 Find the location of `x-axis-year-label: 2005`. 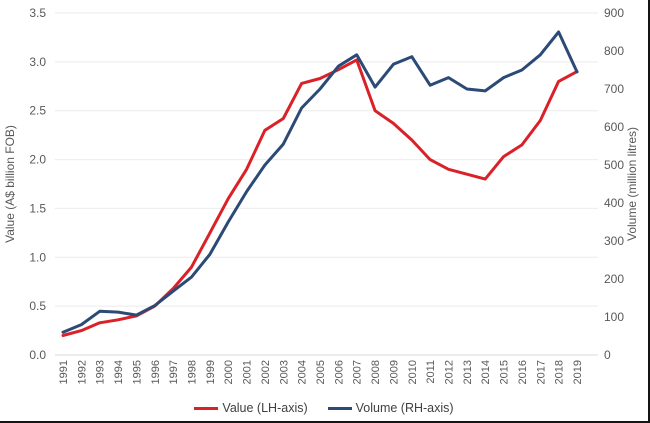

x-axis-year-label: 2005 is located at coordinates (321, 372).